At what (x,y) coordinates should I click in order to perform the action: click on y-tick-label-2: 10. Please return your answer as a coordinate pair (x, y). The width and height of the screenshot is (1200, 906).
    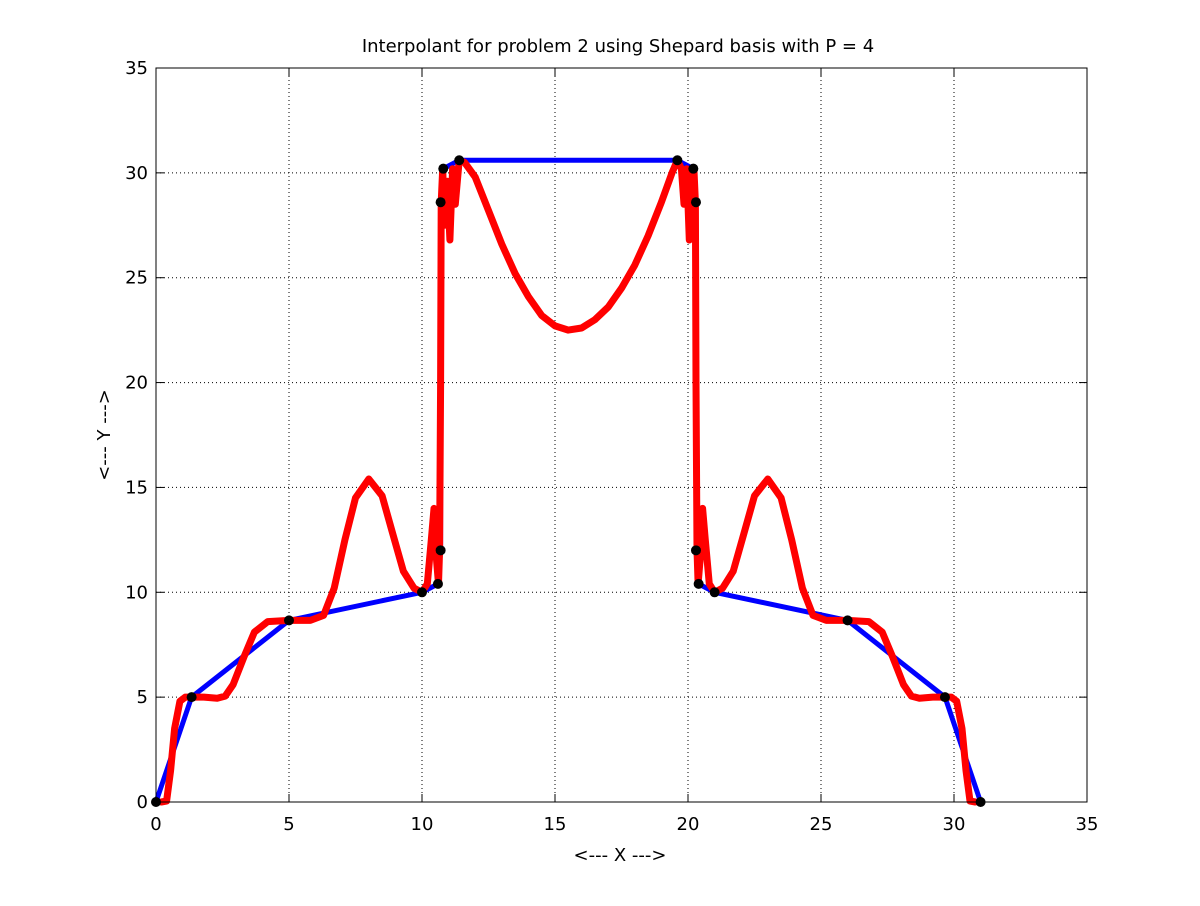
    Looking at the image, I should click on (136, 592).